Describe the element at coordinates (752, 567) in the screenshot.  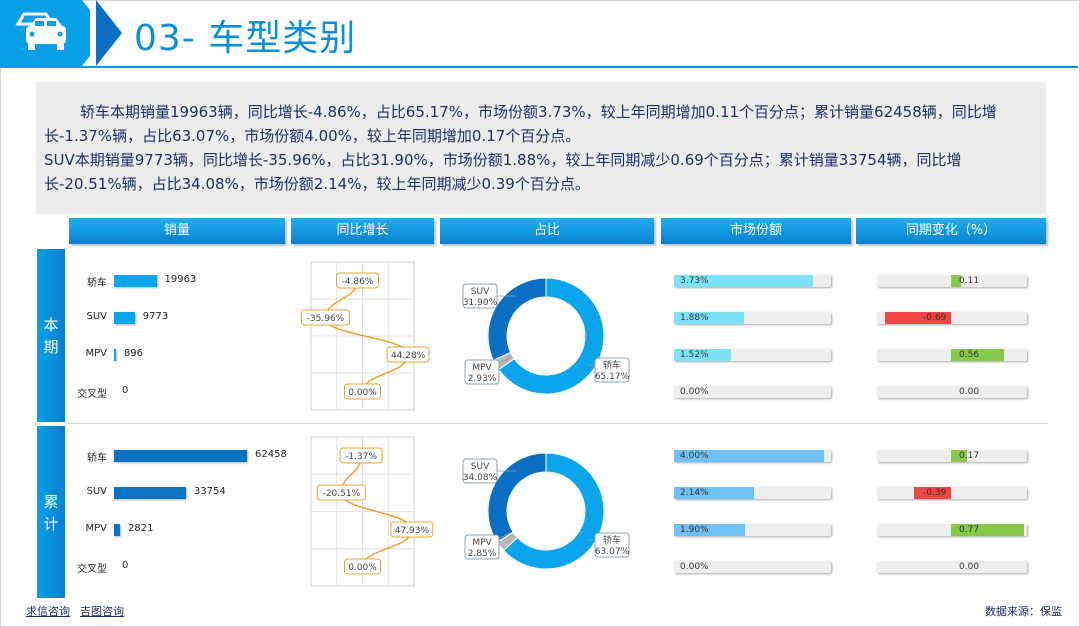
I see `share-bar-track: 0.00%` at that location.